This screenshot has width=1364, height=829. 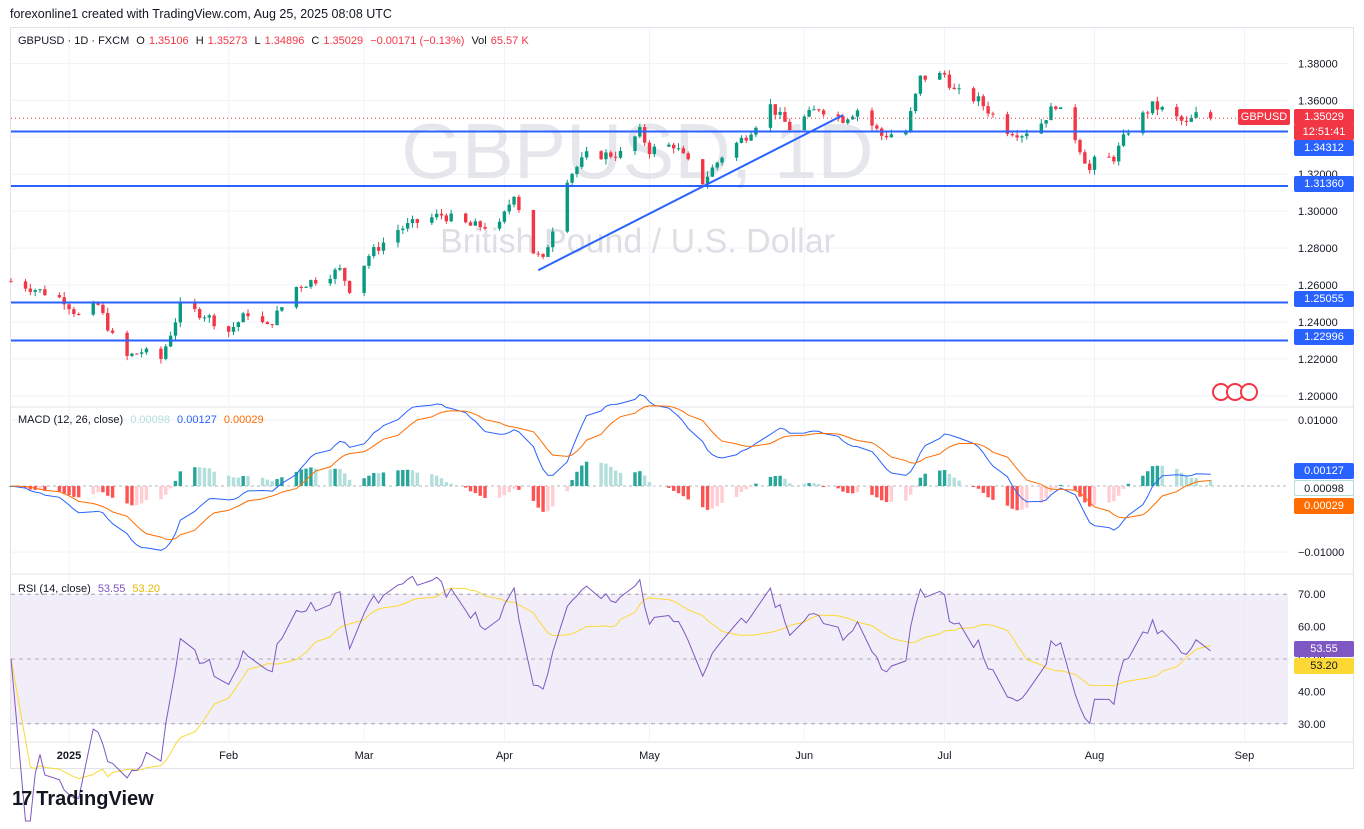 I want to click on volume-label: Vol, so click(x=479, y=41).